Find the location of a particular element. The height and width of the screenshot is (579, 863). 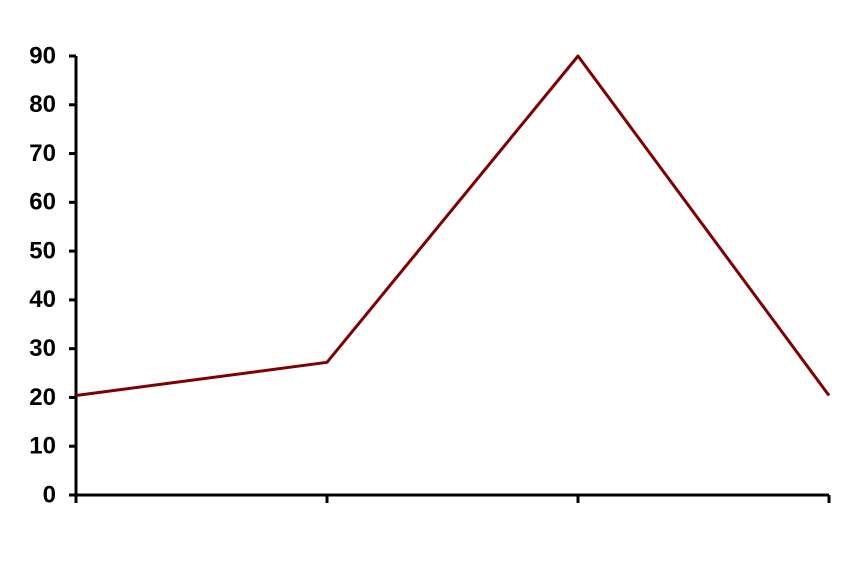

y-tick-label: 20 is located at coordinates (42, 397).